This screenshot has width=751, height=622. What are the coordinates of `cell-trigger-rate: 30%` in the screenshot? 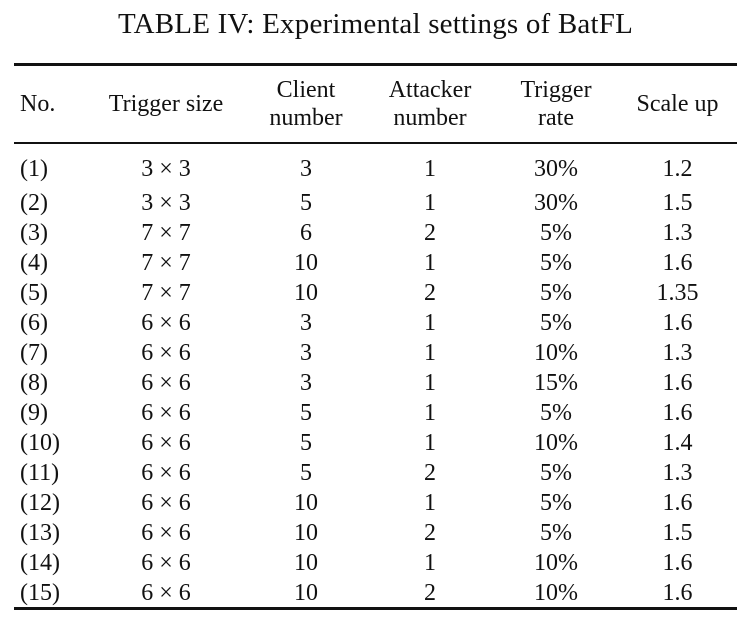 It's located at (556, 203).